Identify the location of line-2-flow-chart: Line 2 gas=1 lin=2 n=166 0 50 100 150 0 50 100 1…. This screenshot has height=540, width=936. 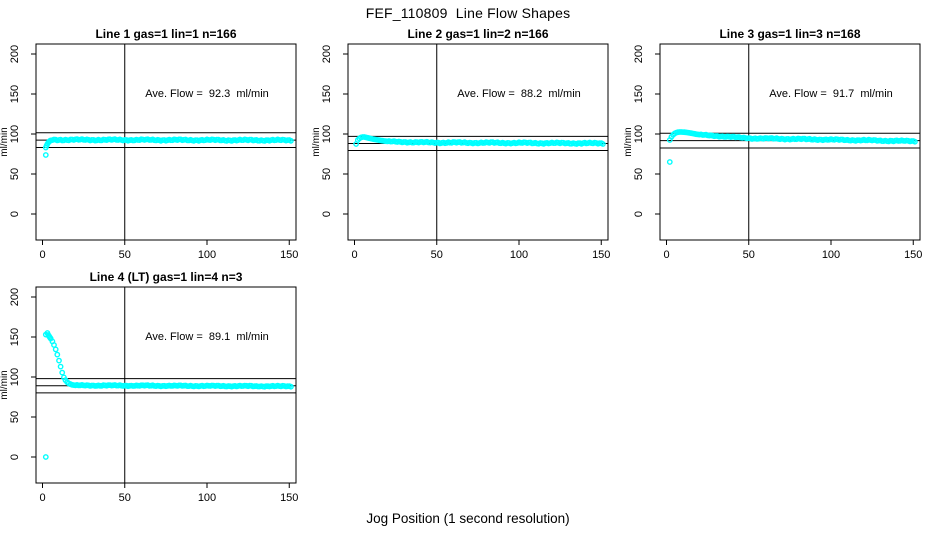
(461, 144).